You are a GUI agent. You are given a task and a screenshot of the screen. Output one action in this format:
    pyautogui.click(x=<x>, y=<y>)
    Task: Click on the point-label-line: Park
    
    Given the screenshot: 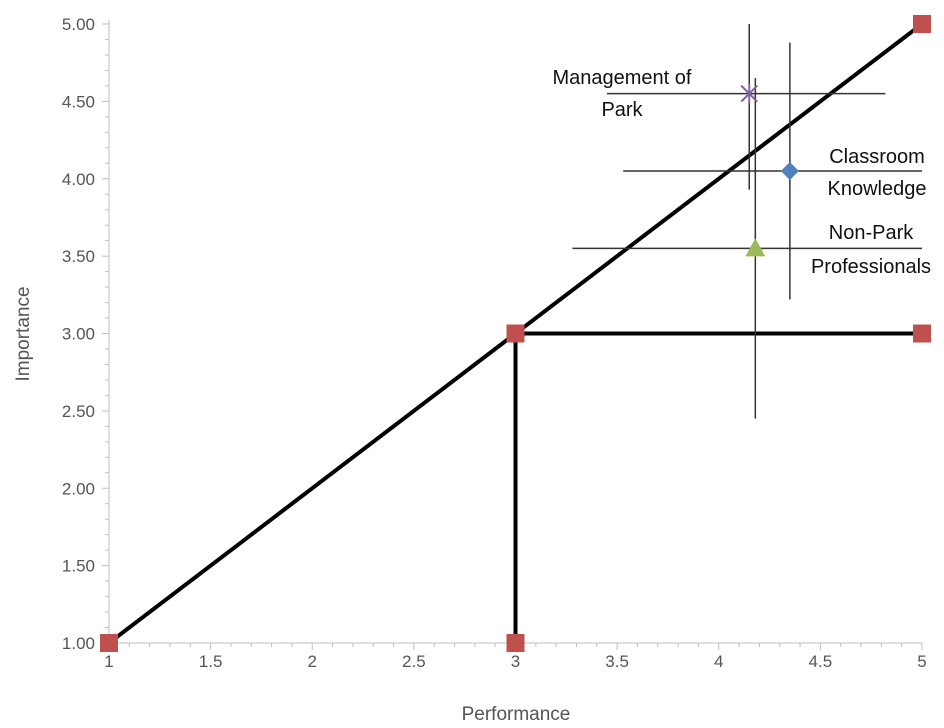 What is the action you would take?
    pyautogui.click(x=622, y=110)
    